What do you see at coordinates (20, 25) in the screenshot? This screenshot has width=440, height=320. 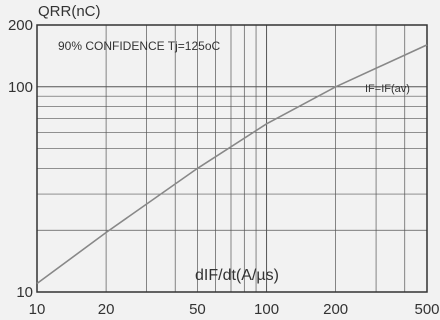 I see `y-tick-label: 200` at bounding box center [20, 25].